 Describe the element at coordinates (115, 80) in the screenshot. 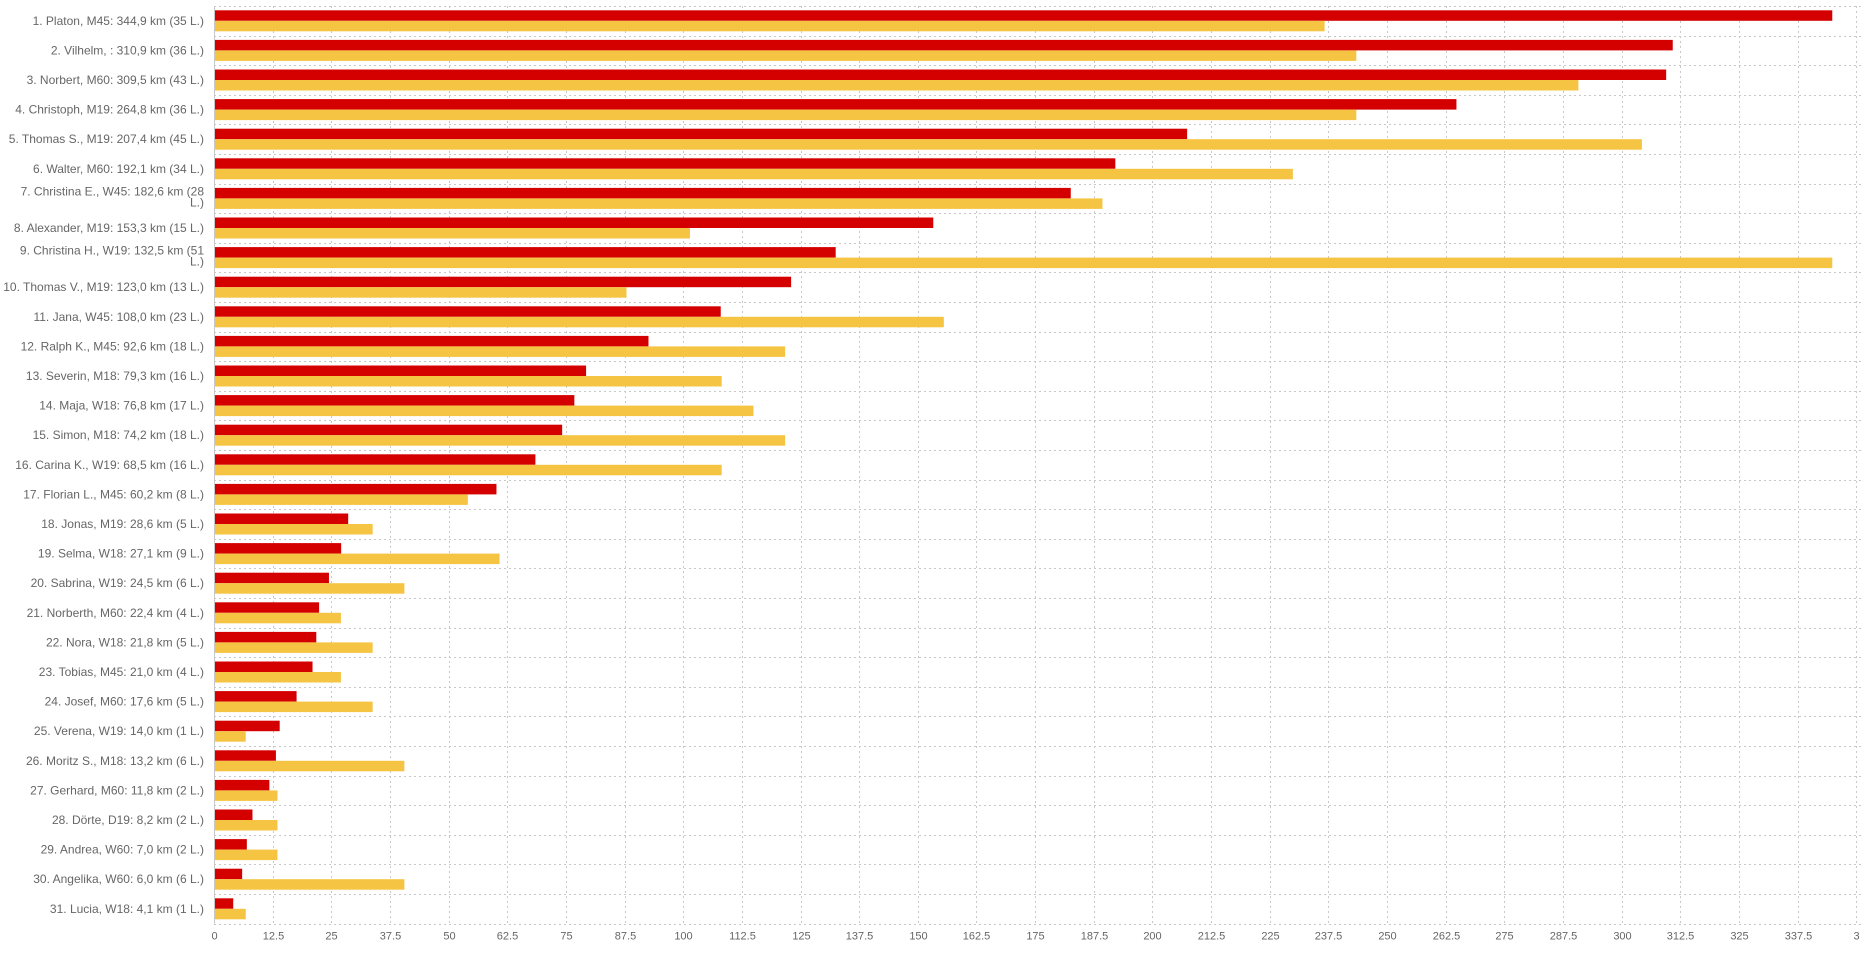

I see `category-label: 3. Norbert, M60: 309,5 km (43 L.)` at that location.